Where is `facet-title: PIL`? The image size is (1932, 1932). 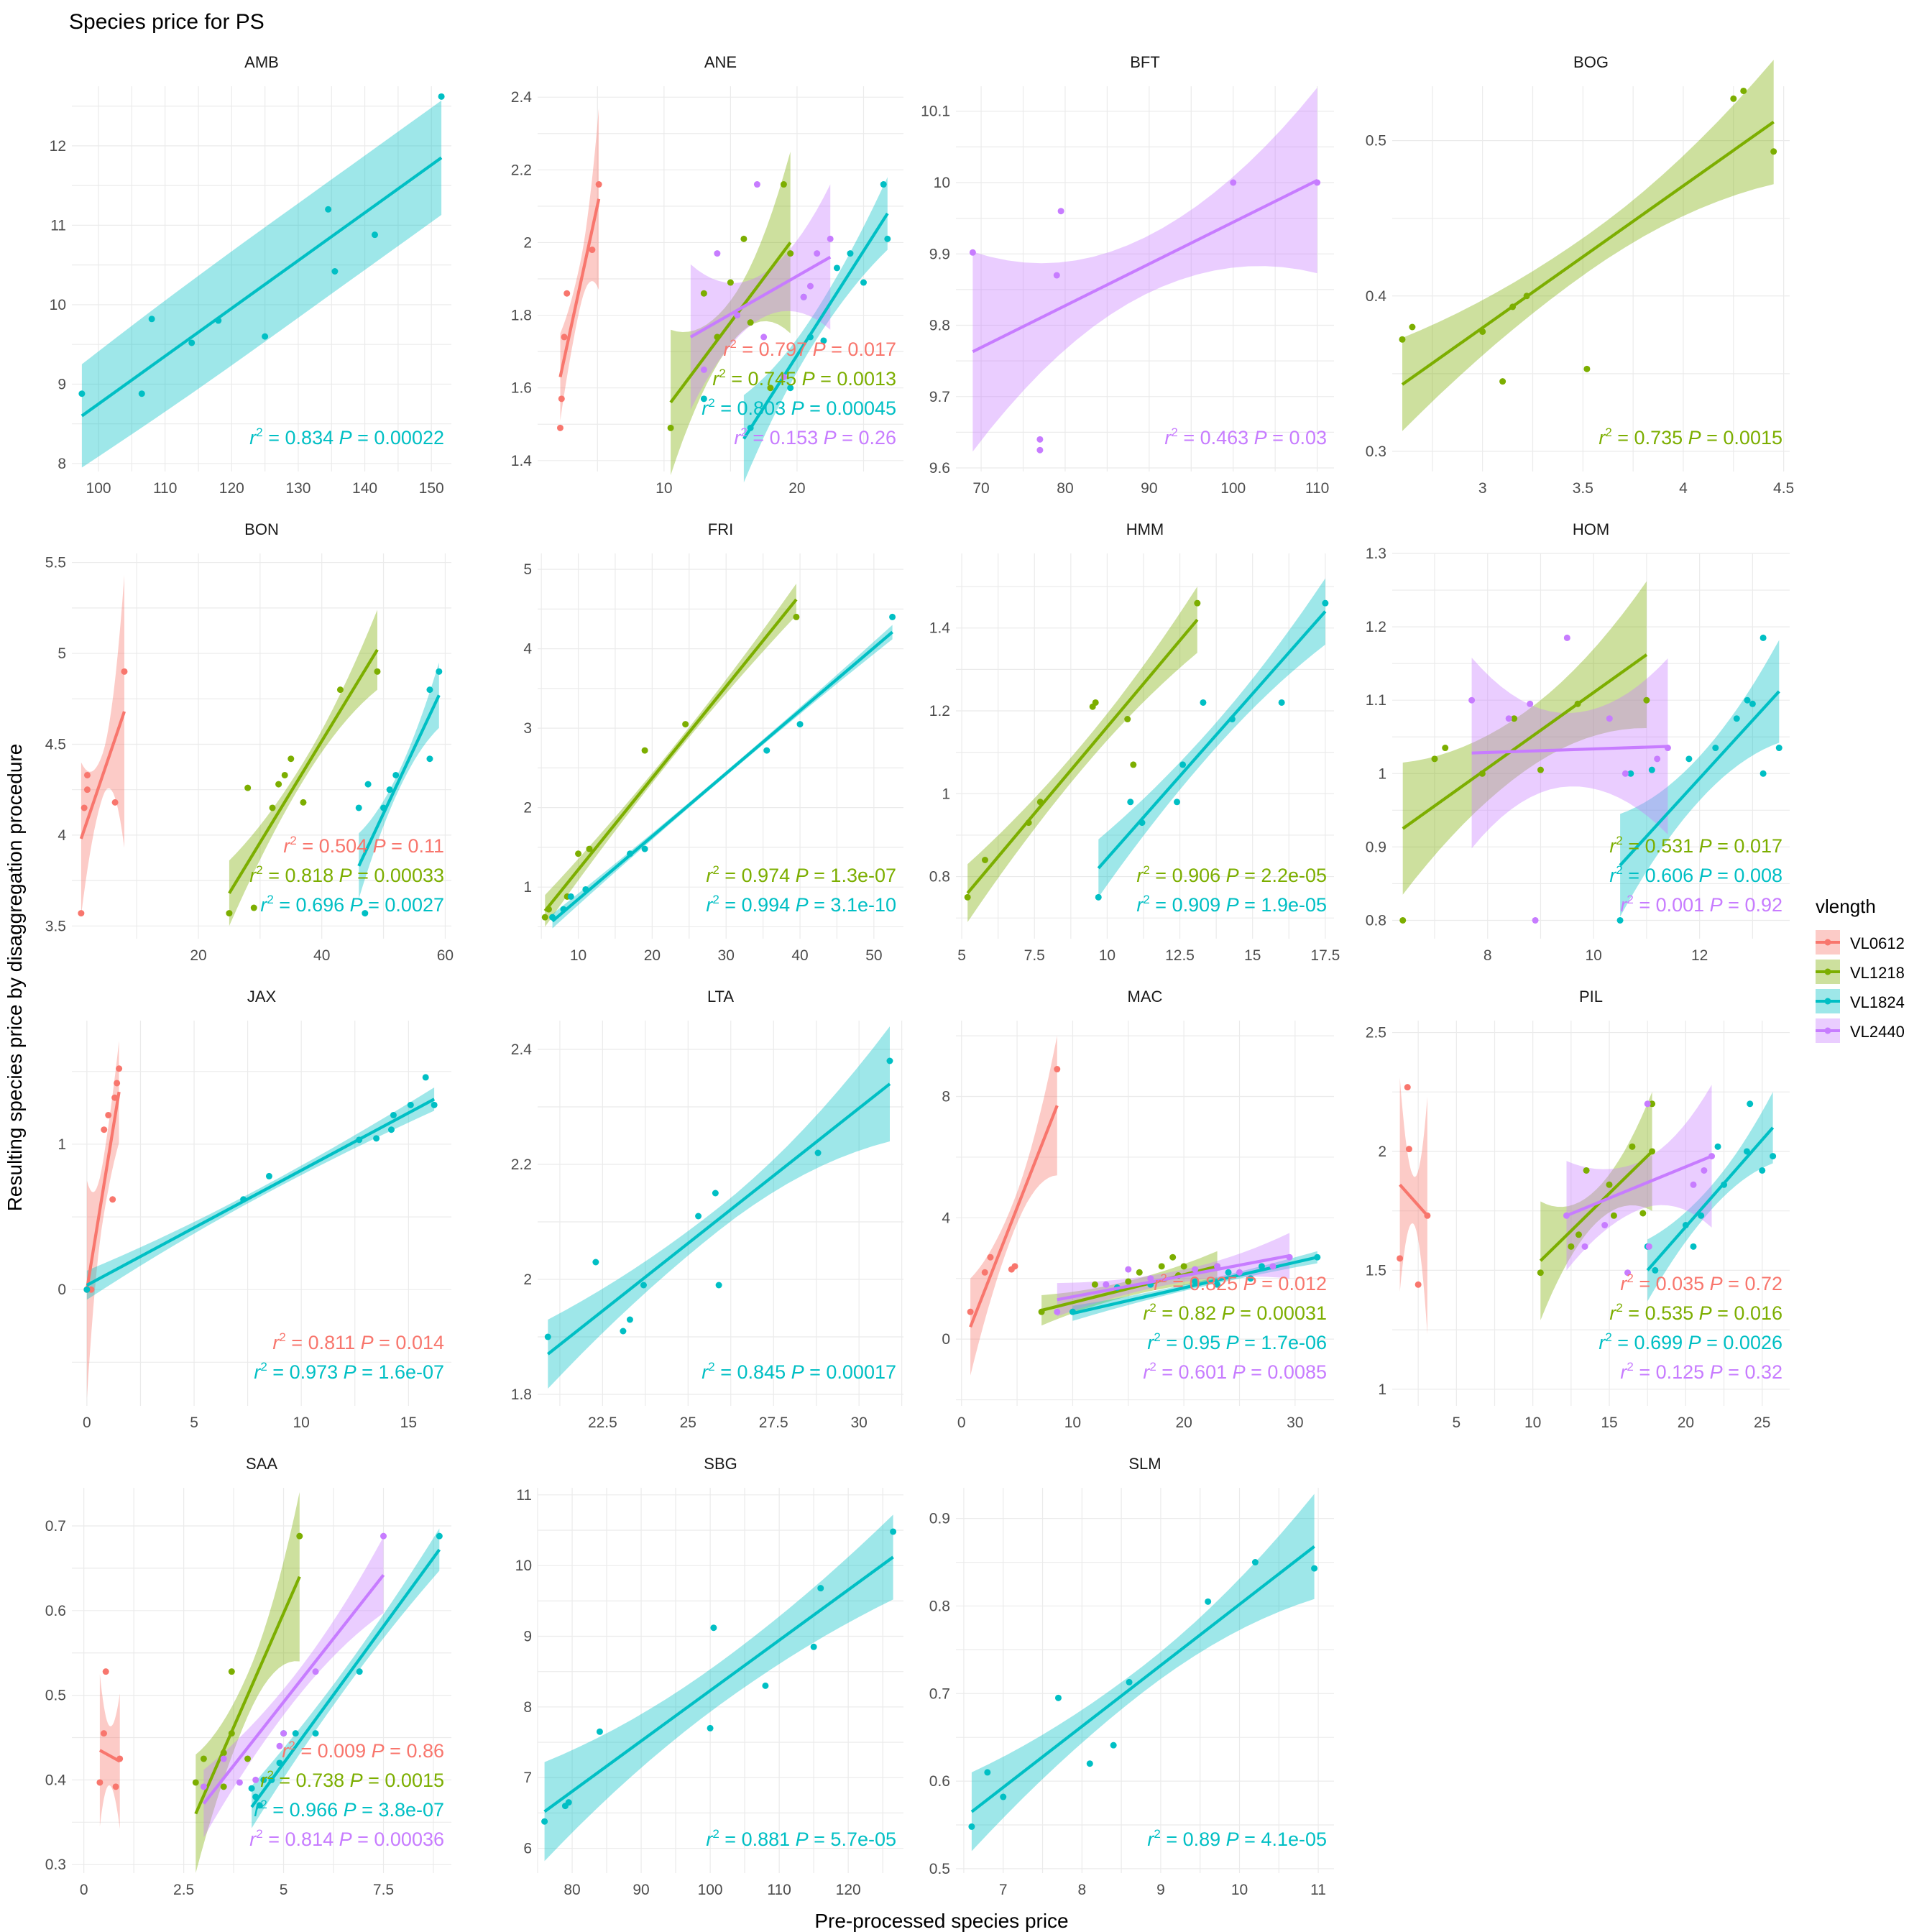
facet-title: PIL is located at coordinates (1591, 997).